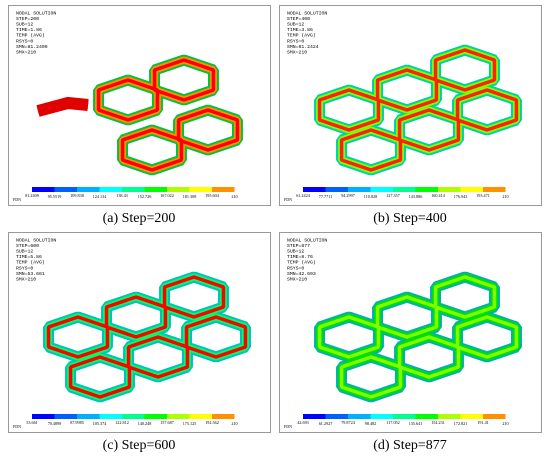 This screenshot has width=550, height=470. I want to click on legend-label: 160.414, so click(438, 195).